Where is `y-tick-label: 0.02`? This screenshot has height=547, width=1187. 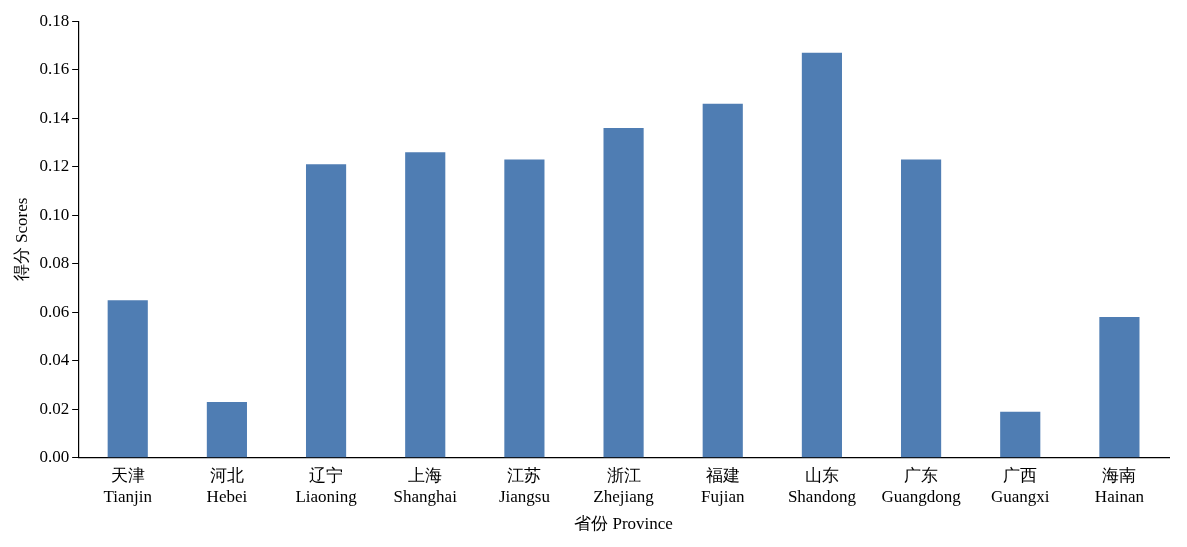 y-tick-label: 0.02 is located at coordinates (54, 408).